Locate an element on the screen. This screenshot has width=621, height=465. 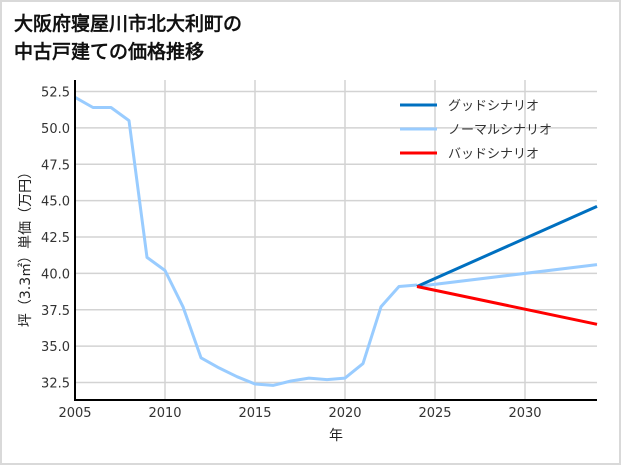
legend-label: バッドシナリオ is located at coordinates (493, 154).